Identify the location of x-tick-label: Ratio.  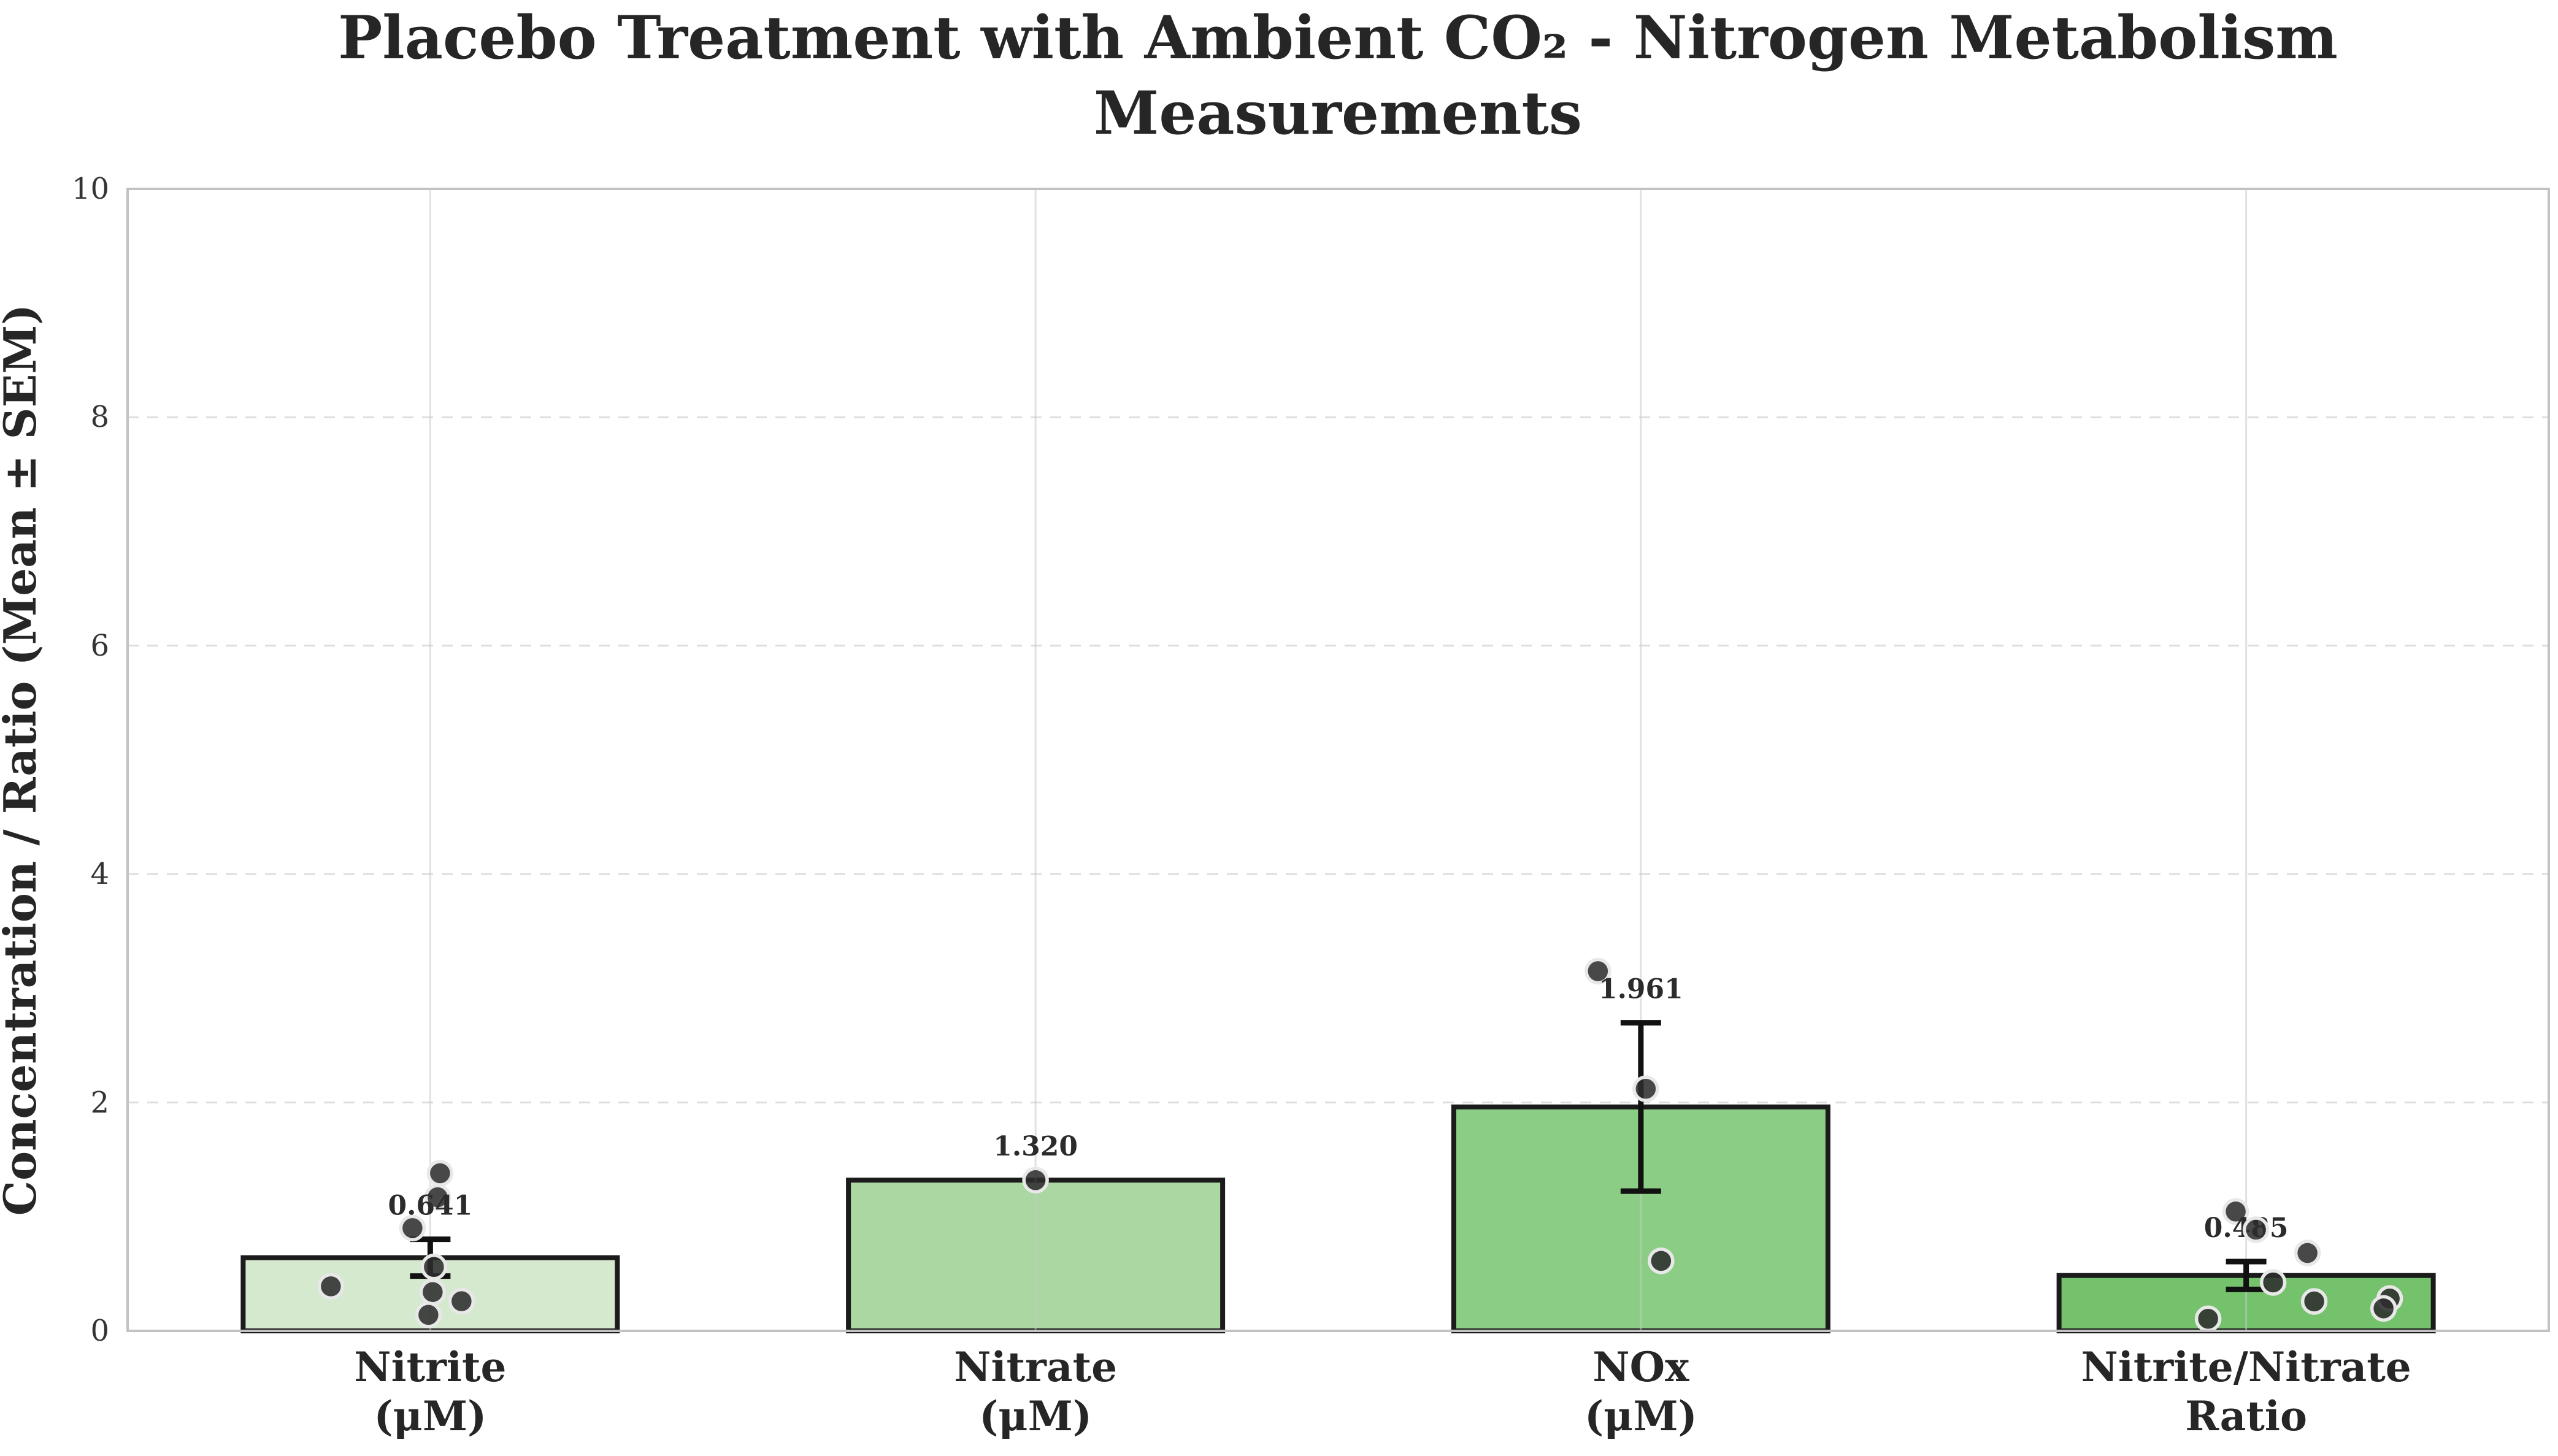
(2246, 1416).